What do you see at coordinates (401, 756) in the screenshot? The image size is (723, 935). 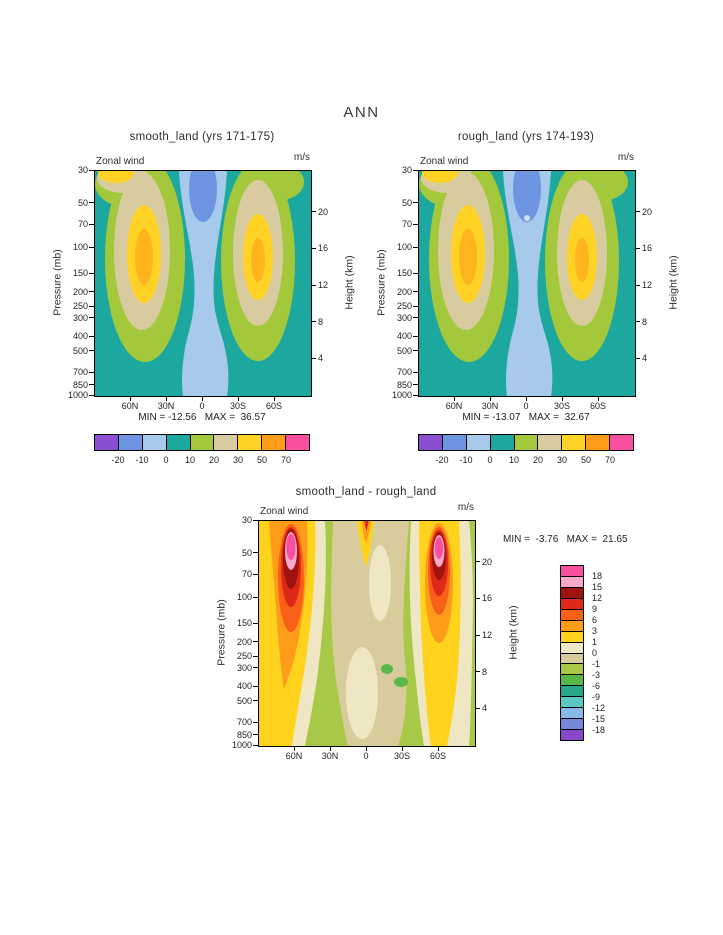 I see `lat-tick-label: 30S` at bounding box center [401, 756].